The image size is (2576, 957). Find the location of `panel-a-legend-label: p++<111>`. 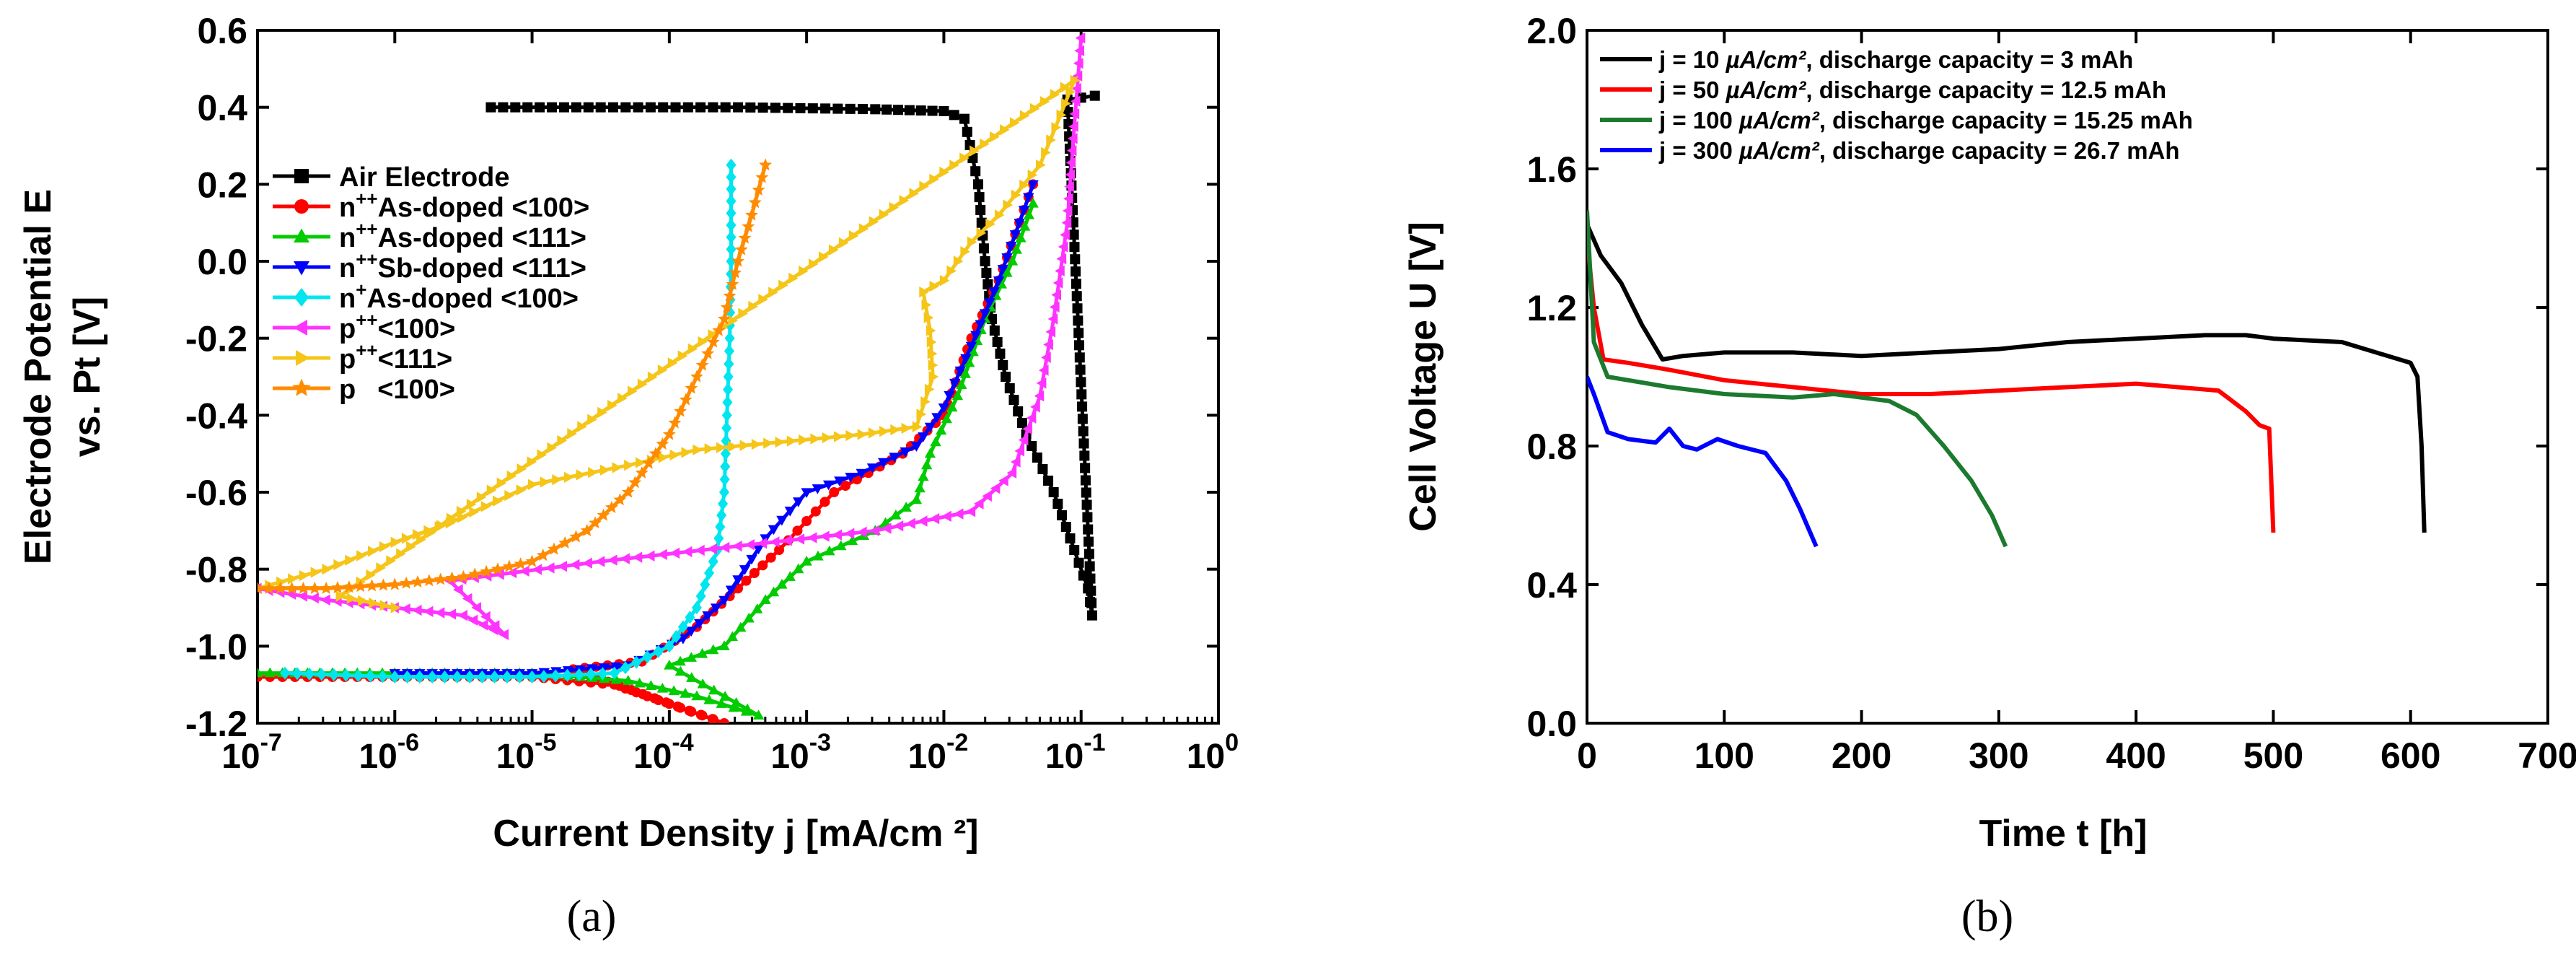

panel-a-legend-label: p++<111> is located at coordinates (395, 357).